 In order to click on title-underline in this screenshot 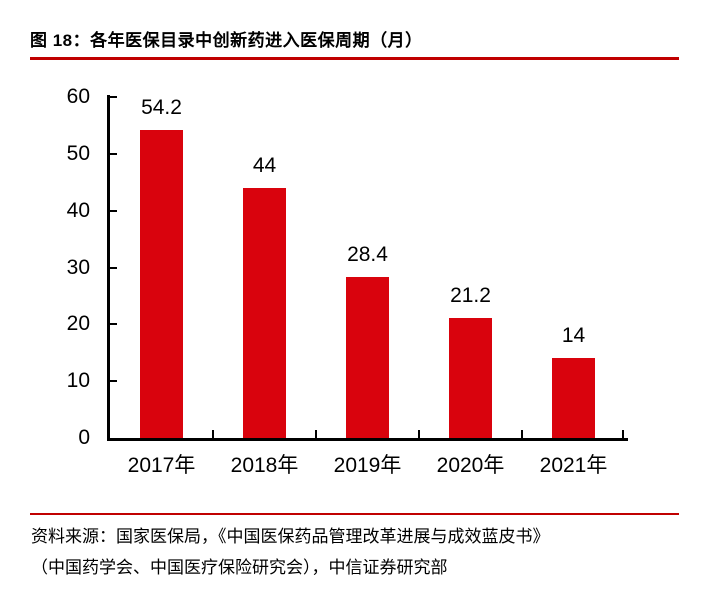, I will do `click(354, 58)`.